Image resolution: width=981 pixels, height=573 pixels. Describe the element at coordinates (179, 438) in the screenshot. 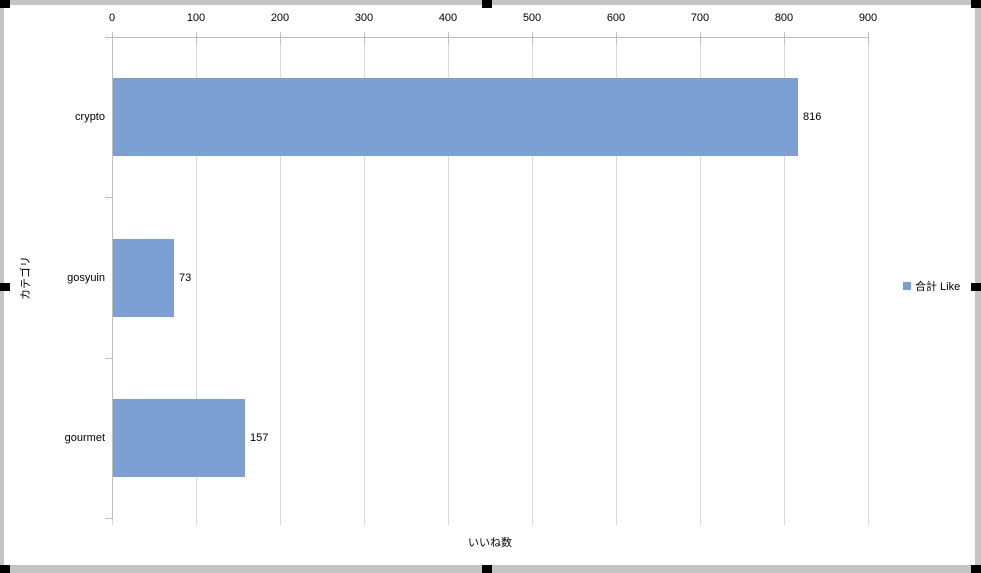

I see `bar-gourmet` at that location.